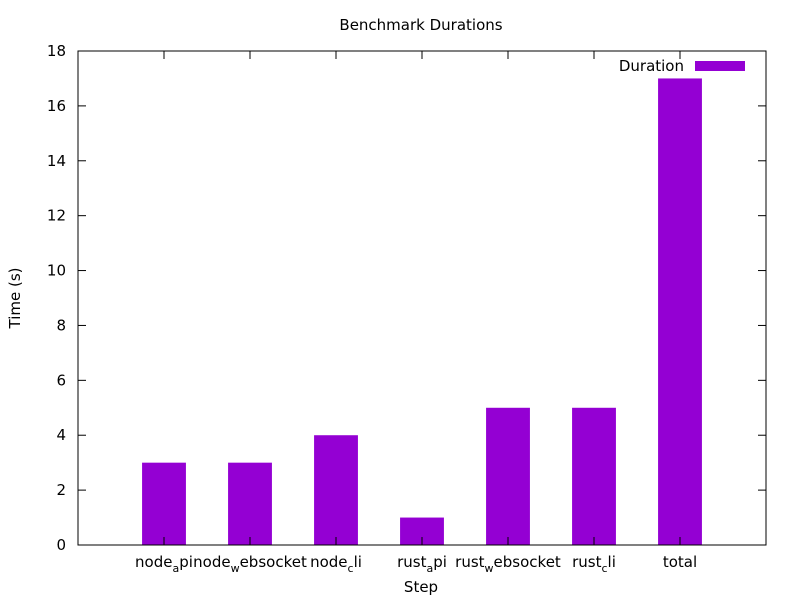  I want to click on y-tick-label-6: 12, so click(56, 216).